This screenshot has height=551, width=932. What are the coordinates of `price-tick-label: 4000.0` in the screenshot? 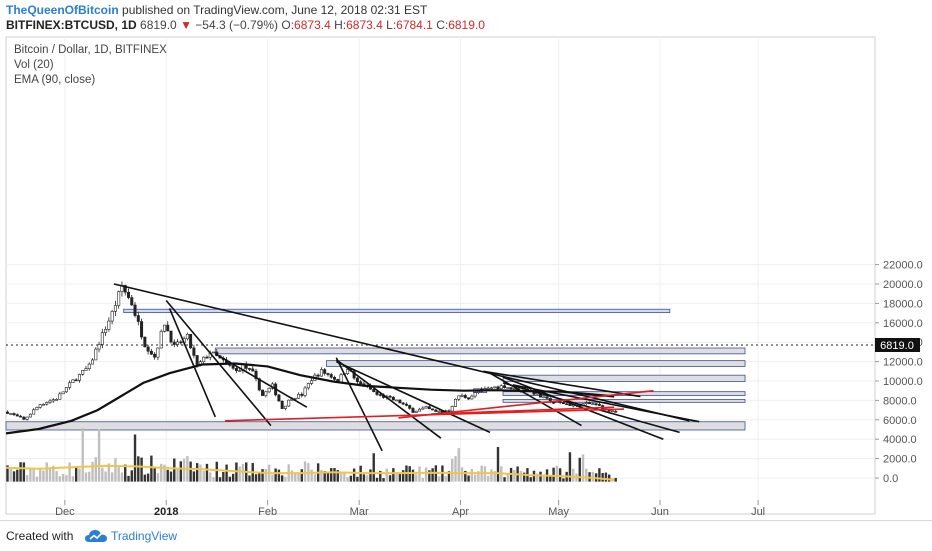 It's located at (900, 440).